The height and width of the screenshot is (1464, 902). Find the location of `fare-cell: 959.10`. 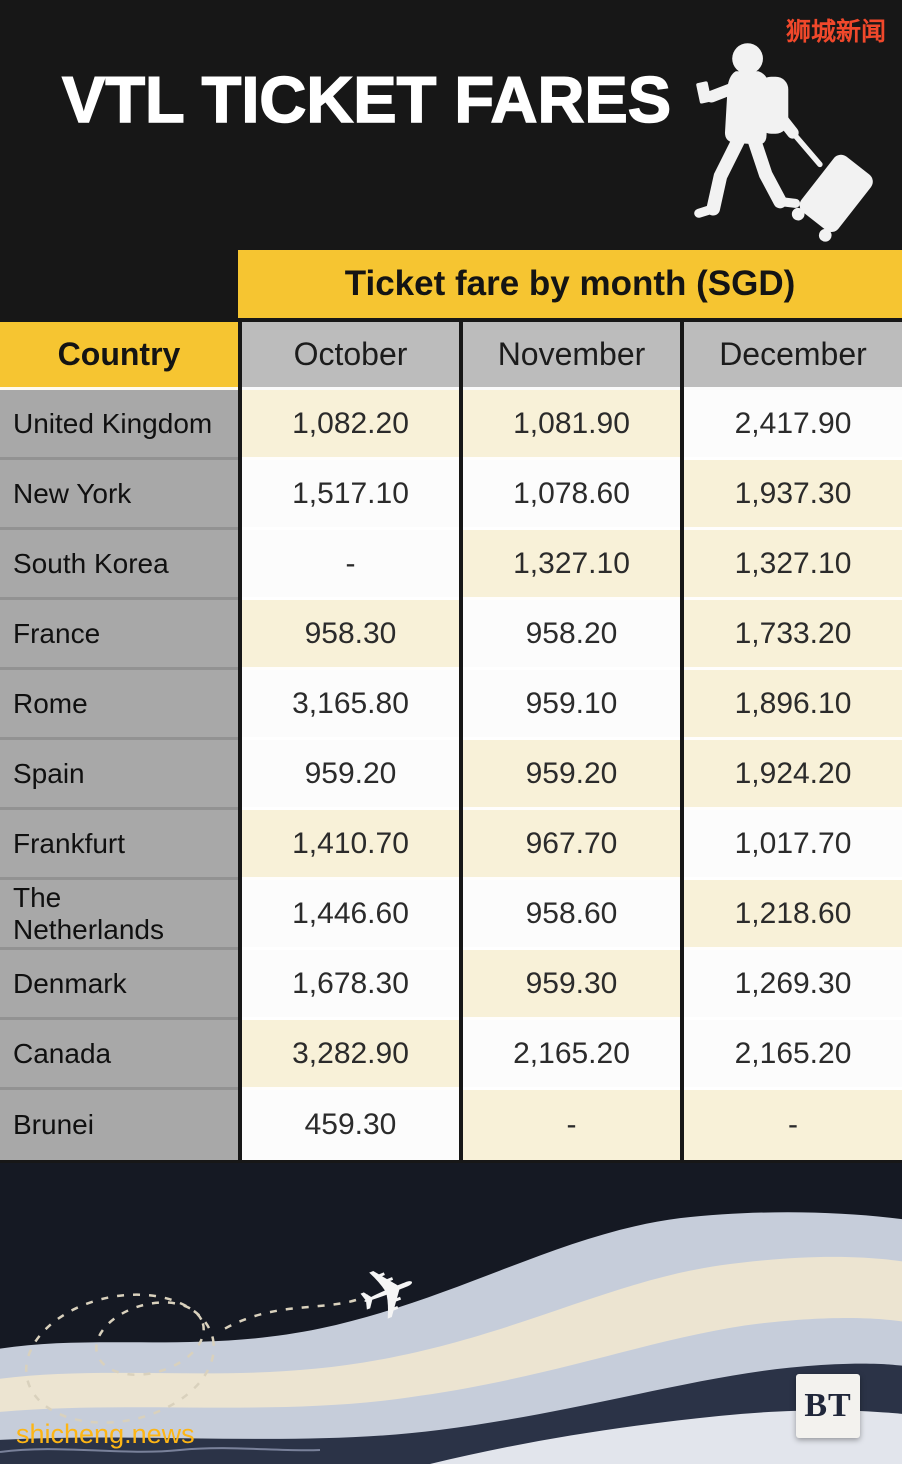

fare-cell: 959.10 is located at coordinates (571, 705).